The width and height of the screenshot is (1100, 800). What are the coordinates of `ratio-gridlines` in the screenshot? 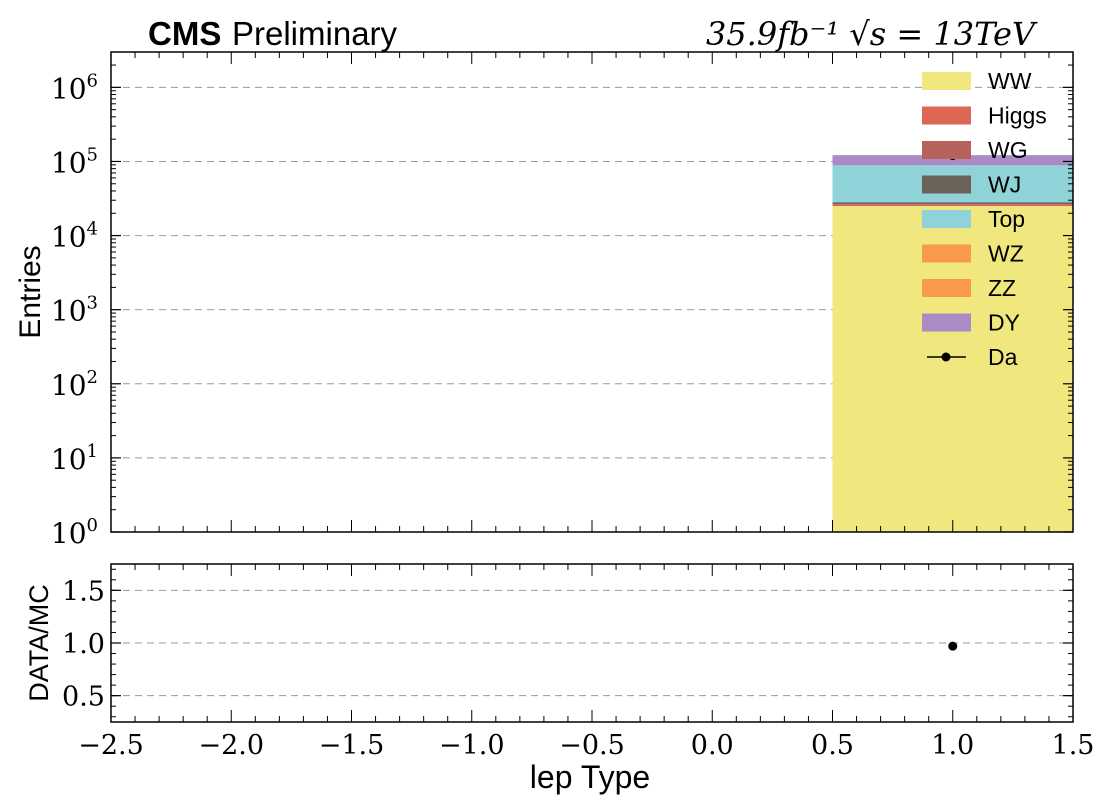 It's located at (592, 643).